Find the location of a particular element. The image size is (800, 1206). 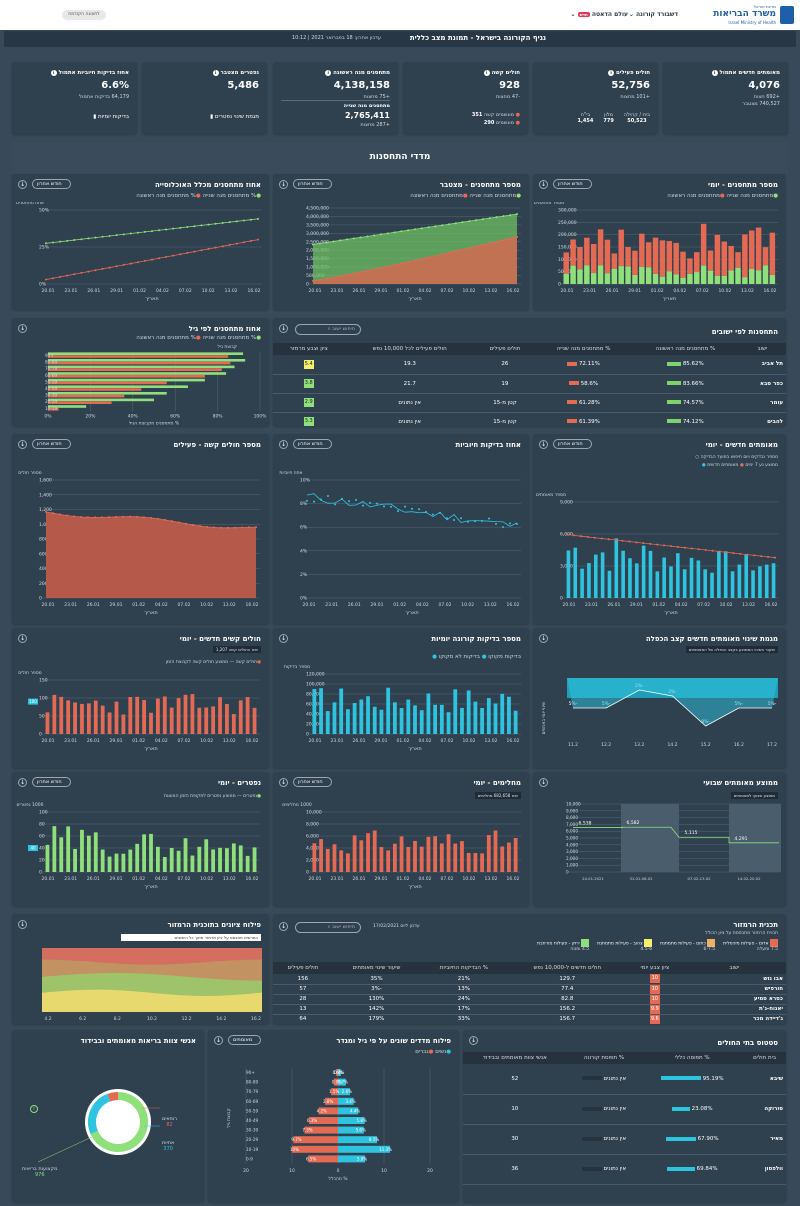

y-tick-label: 10,000 is located at coordinates (573, 804).